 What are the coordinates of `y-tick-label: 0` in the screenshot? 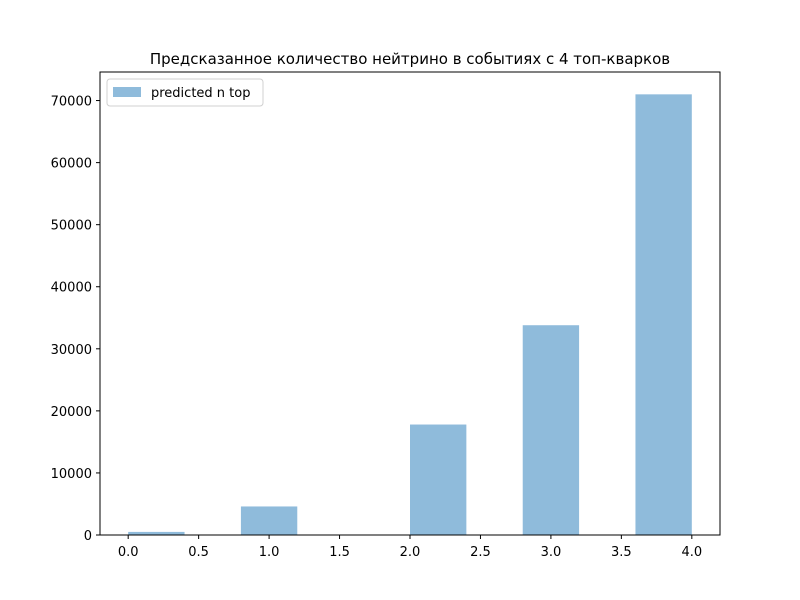 It's located at (88, 536).